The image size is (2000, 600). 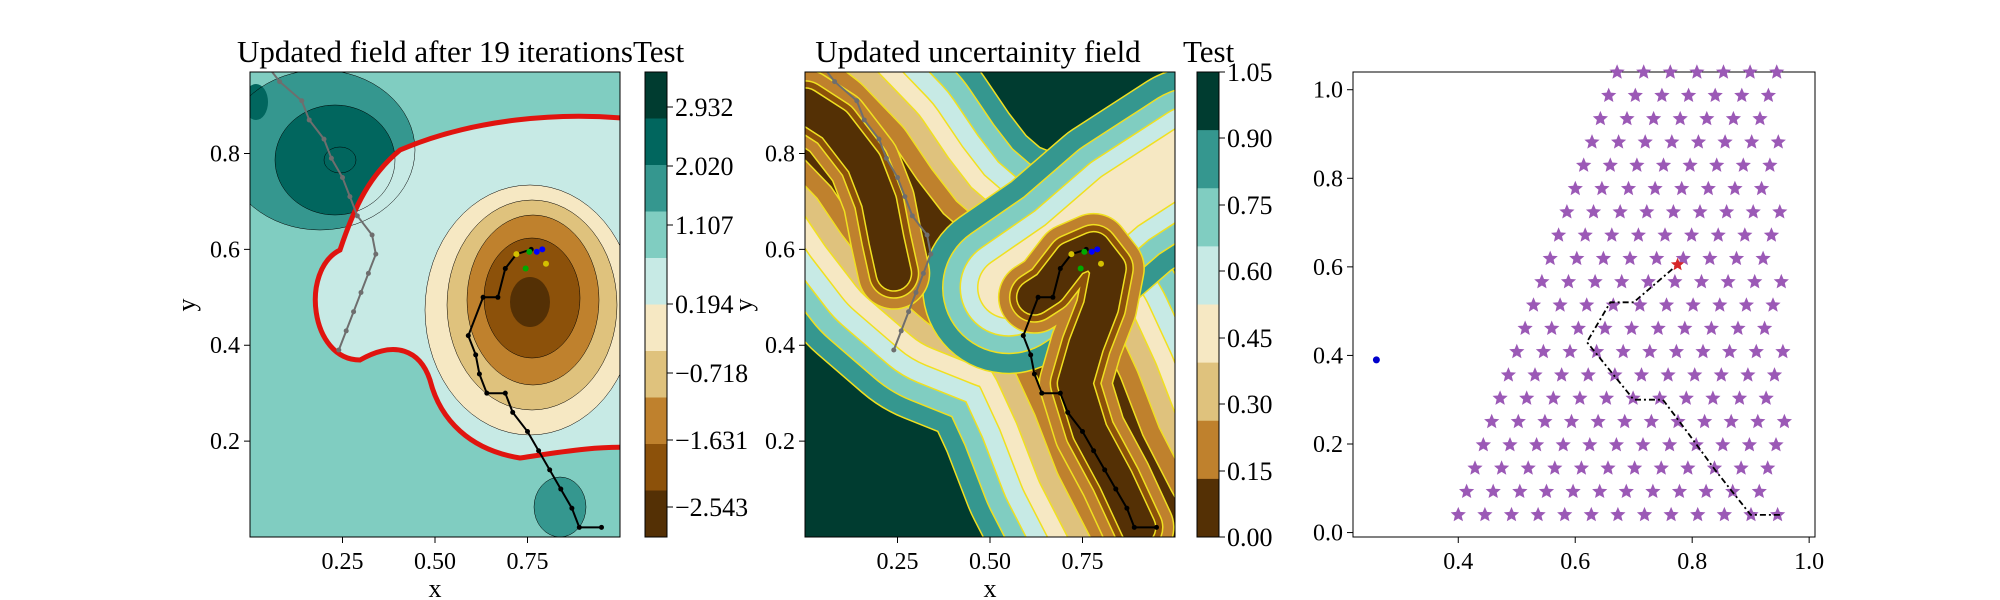 I want to click on panel1-black-path, so click(x=534, y=388).